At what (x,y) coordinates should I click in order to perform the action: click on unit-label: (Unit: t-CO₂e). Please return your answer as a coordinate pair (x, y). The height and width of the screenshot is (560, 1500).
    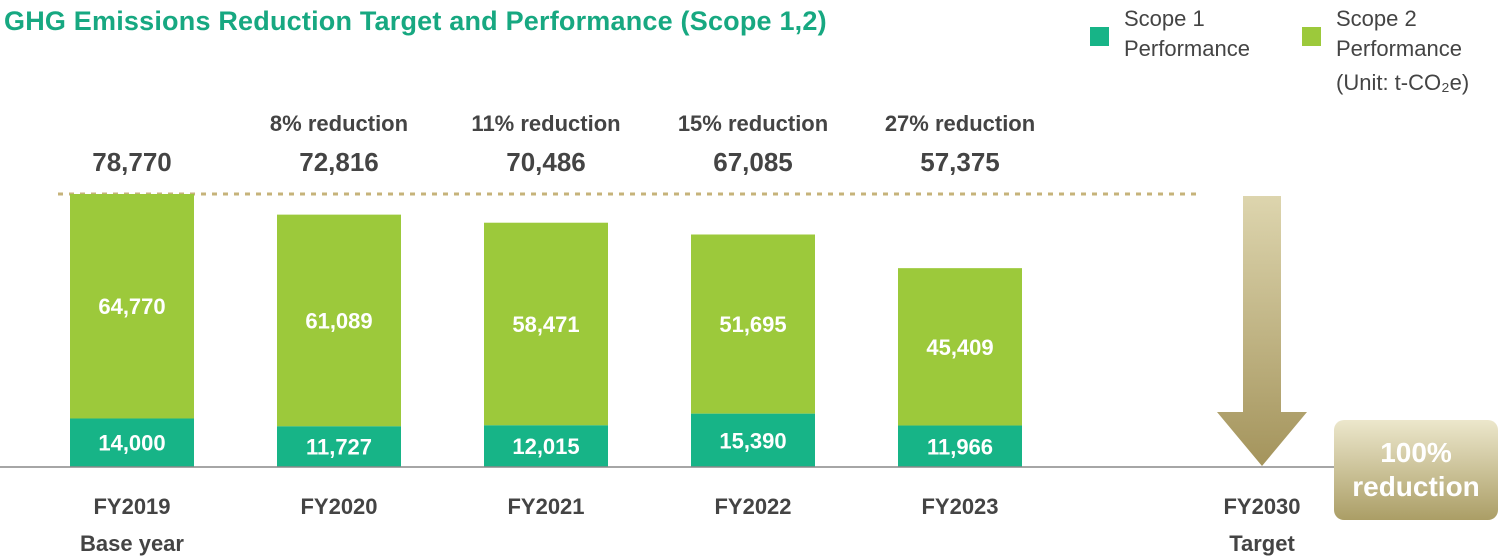
    Looking at the image, I should click on (1403, 82).